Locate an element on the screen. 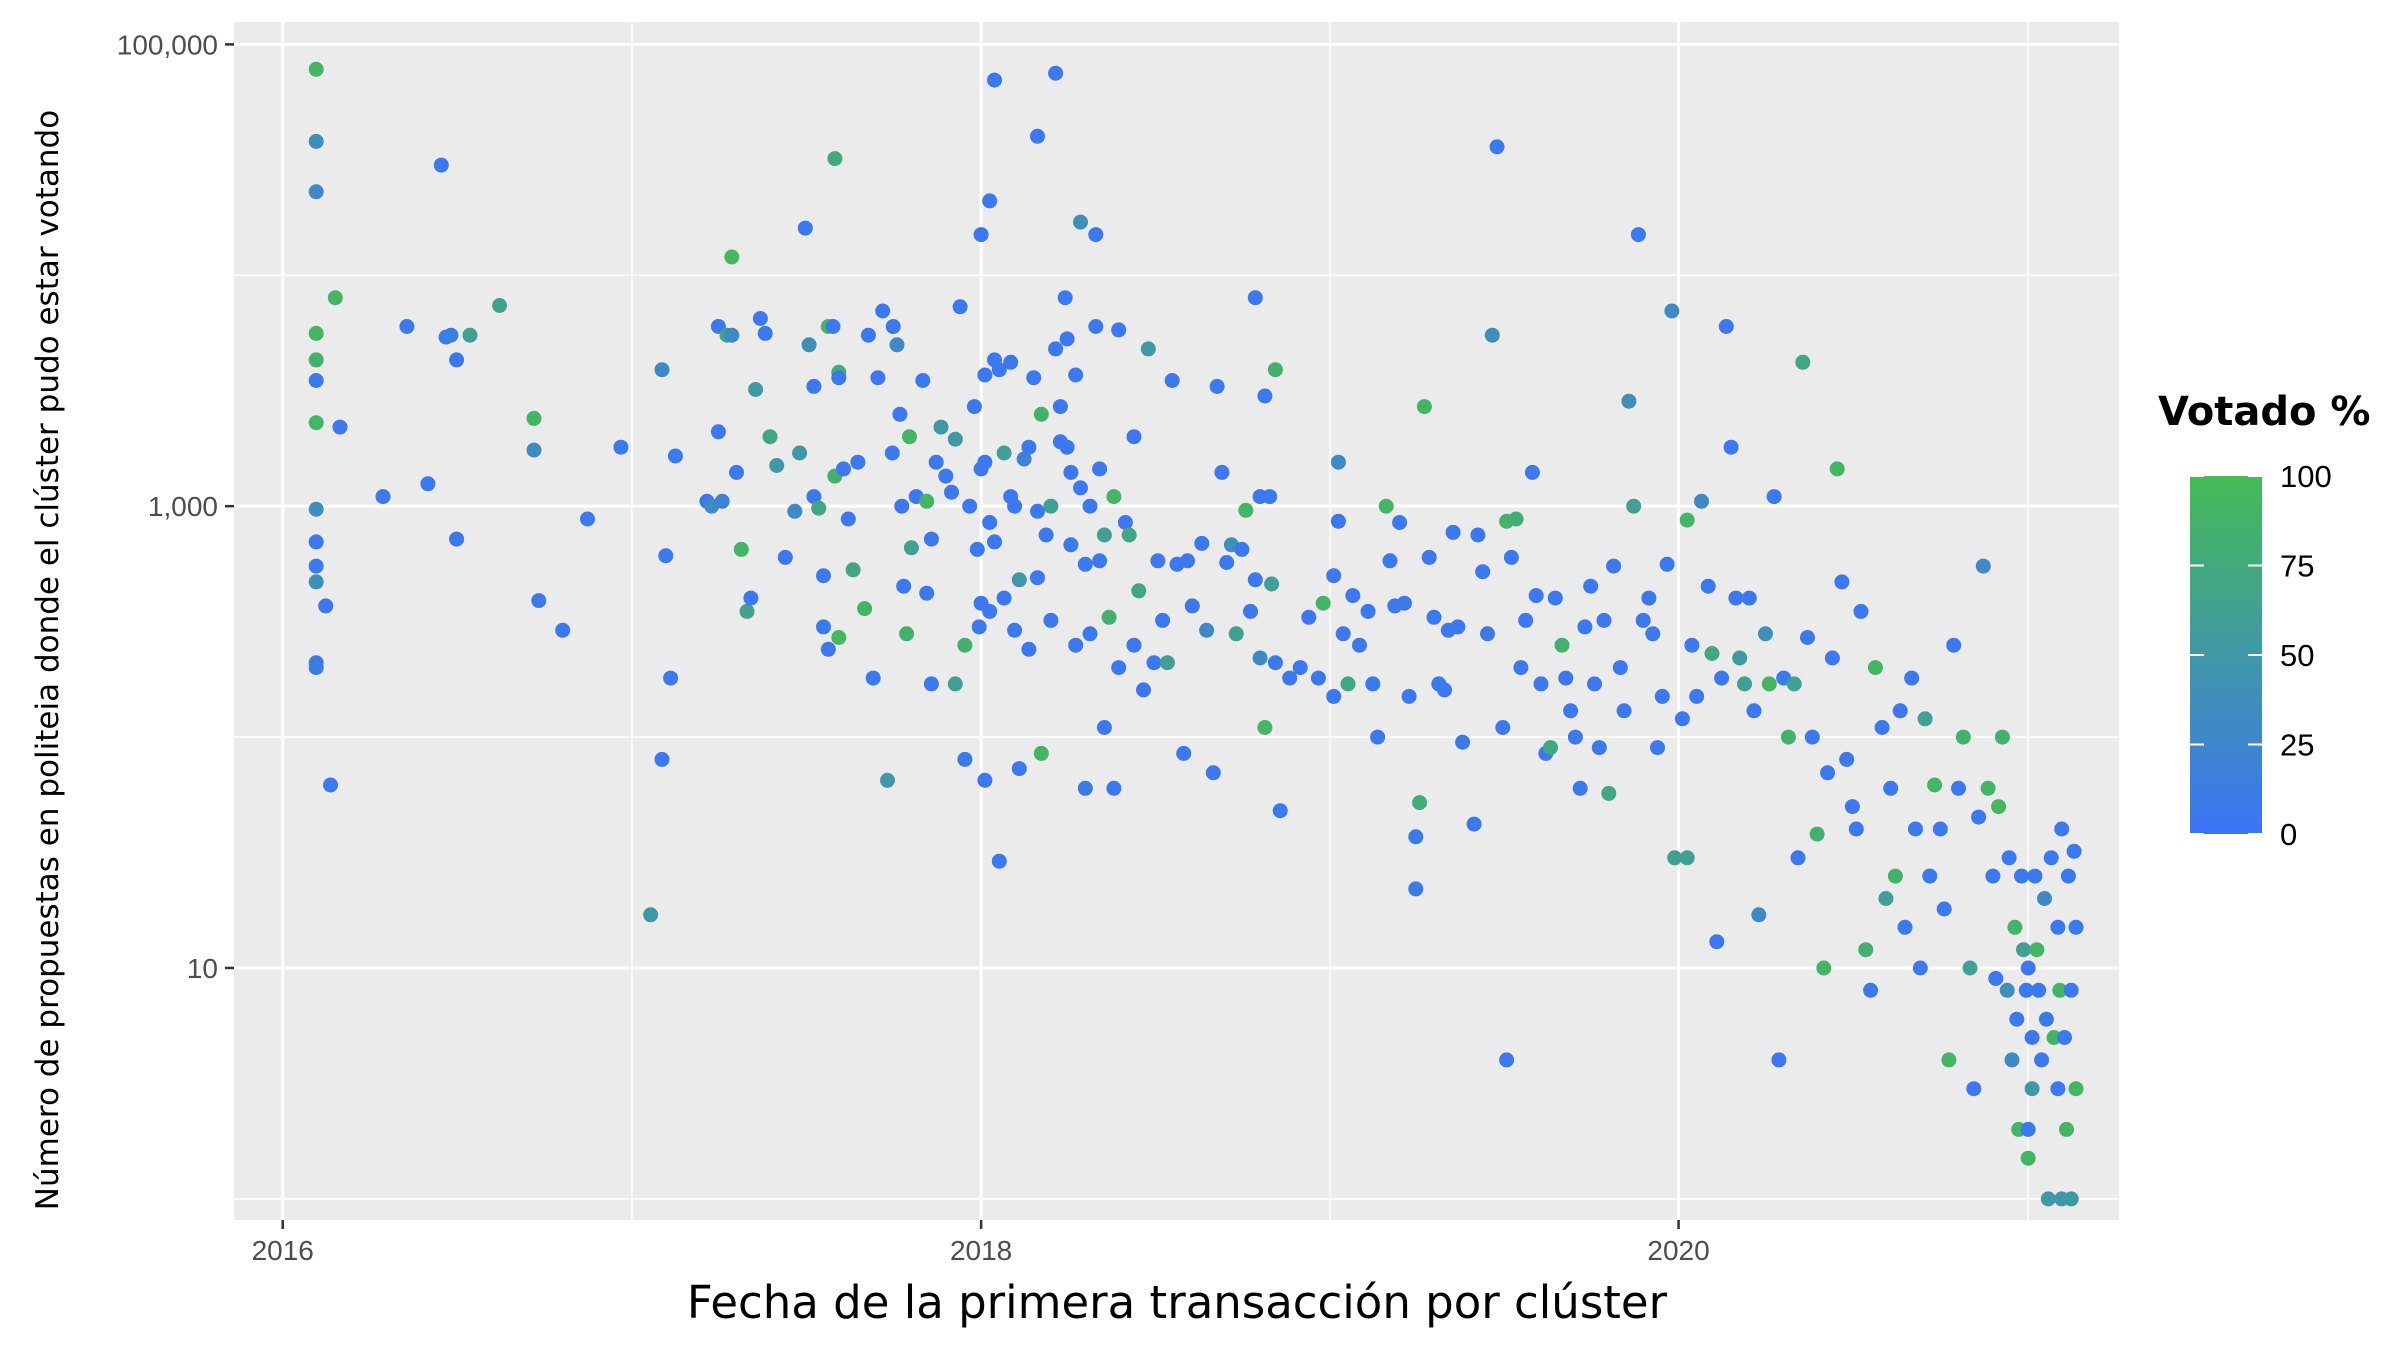  x-tick-label: 2020 is located at coordinates (1678, 1250).